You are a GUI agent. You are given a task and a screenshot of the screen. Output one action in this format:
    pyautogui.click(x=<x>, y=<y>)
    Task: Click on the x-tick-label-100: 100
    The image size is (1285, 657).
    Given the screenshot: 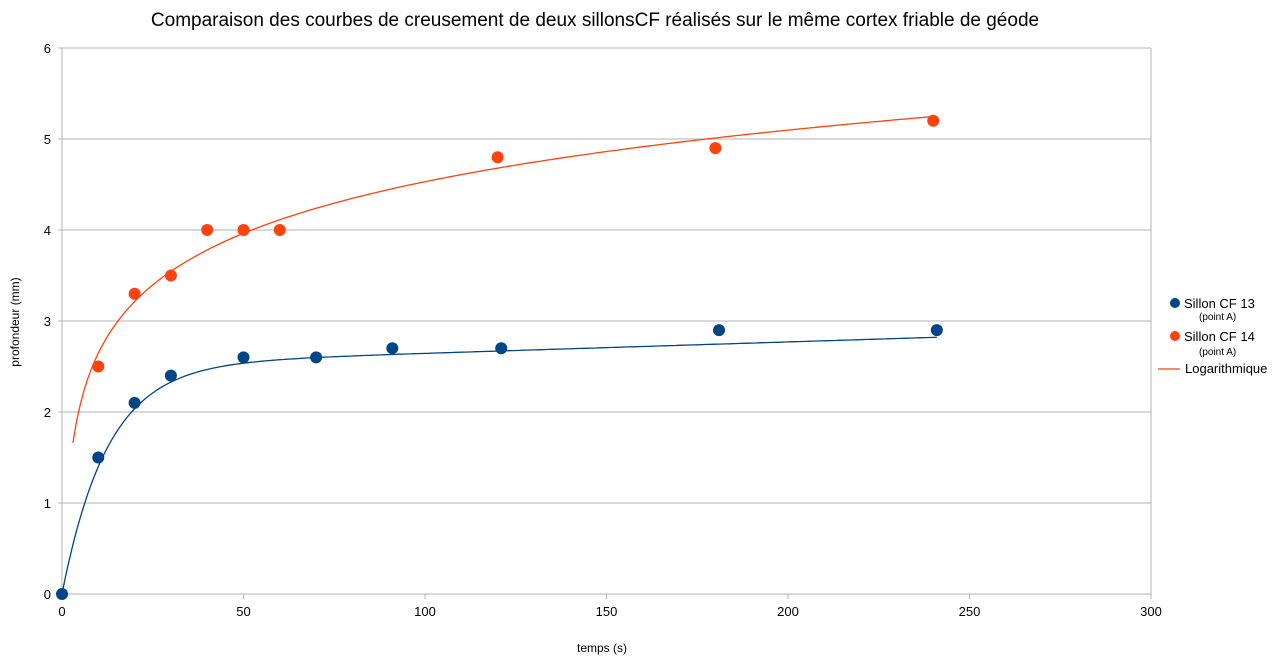 What is the action you would take?
    pyautogui.click(x=425, y=611)
    